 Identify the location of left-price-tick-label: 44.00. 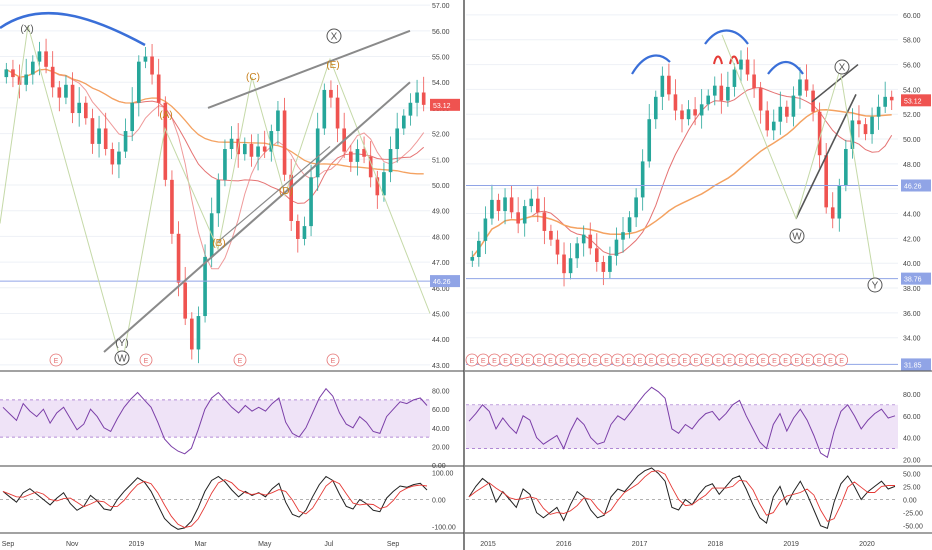
(441, 340).